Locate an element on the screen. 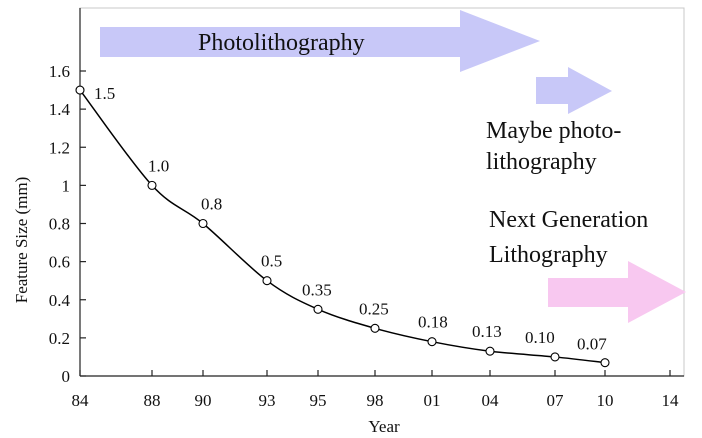 This screenshot has height=438, width=702. x-tick-label: 88 is located at coordinates (152, 400).